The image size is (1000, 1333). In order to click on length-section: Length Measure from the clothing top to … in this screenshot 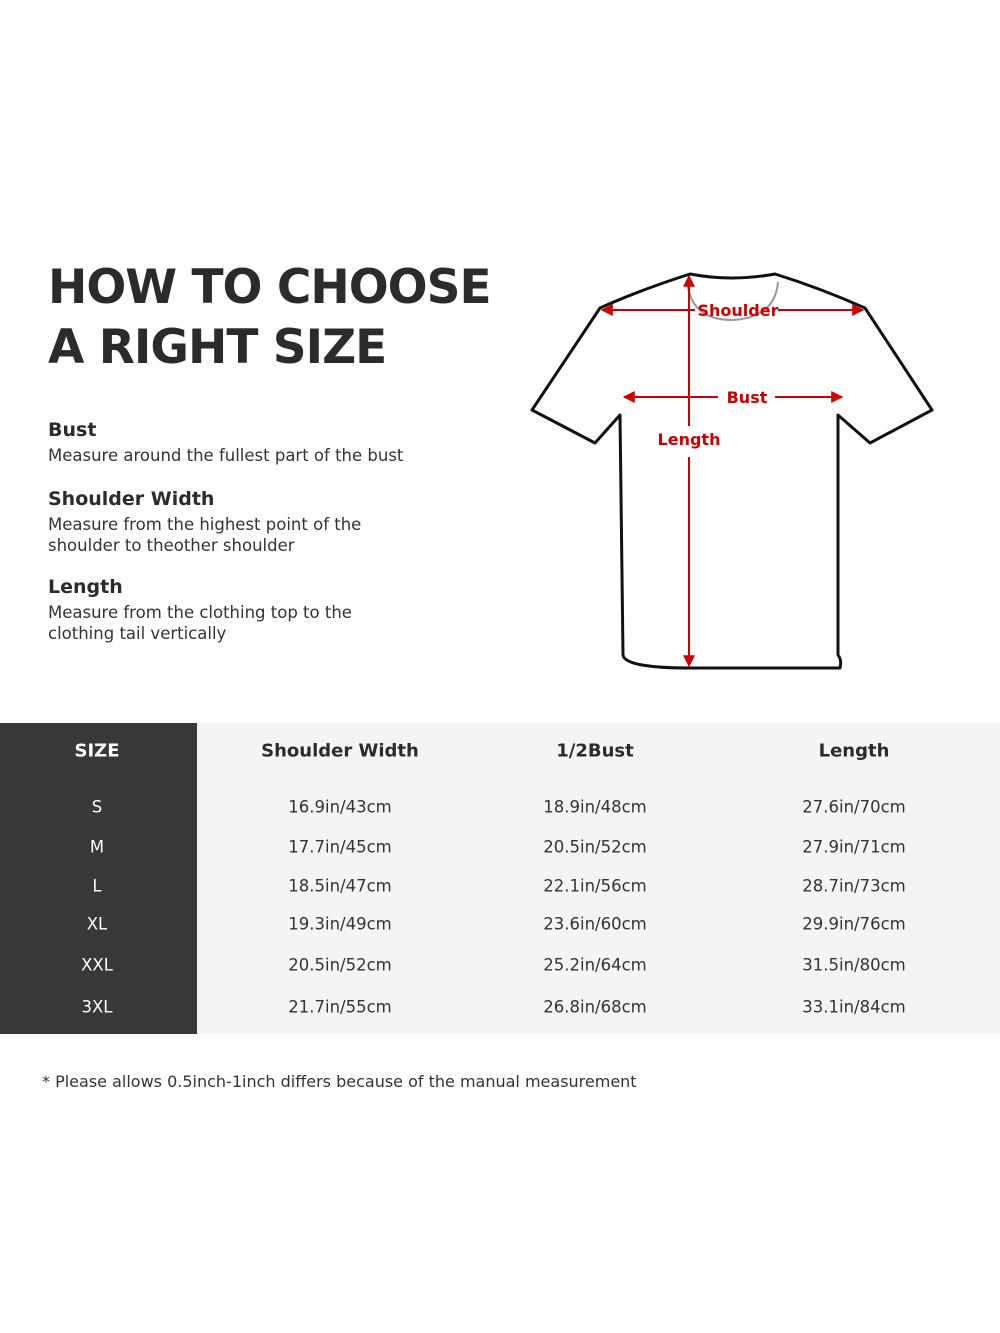, I will do `click(200, 609)`.